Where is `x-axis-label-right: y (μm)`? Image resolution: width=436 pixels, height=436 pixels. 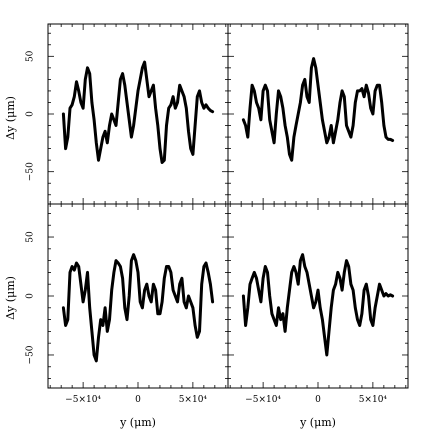 x-axis-label-right: y (μm) is located at coordinates (317, 422).